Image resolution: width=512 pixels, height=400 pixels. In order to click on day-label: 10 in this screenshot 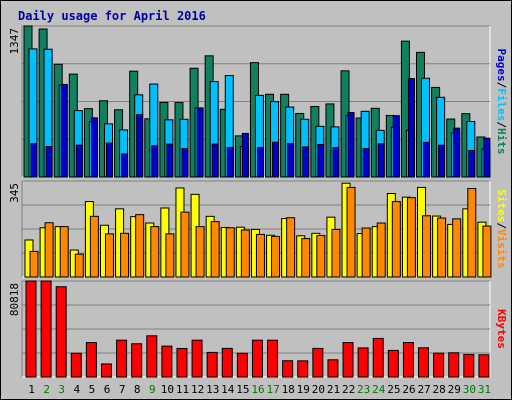, I will do `click(167, 389)`.